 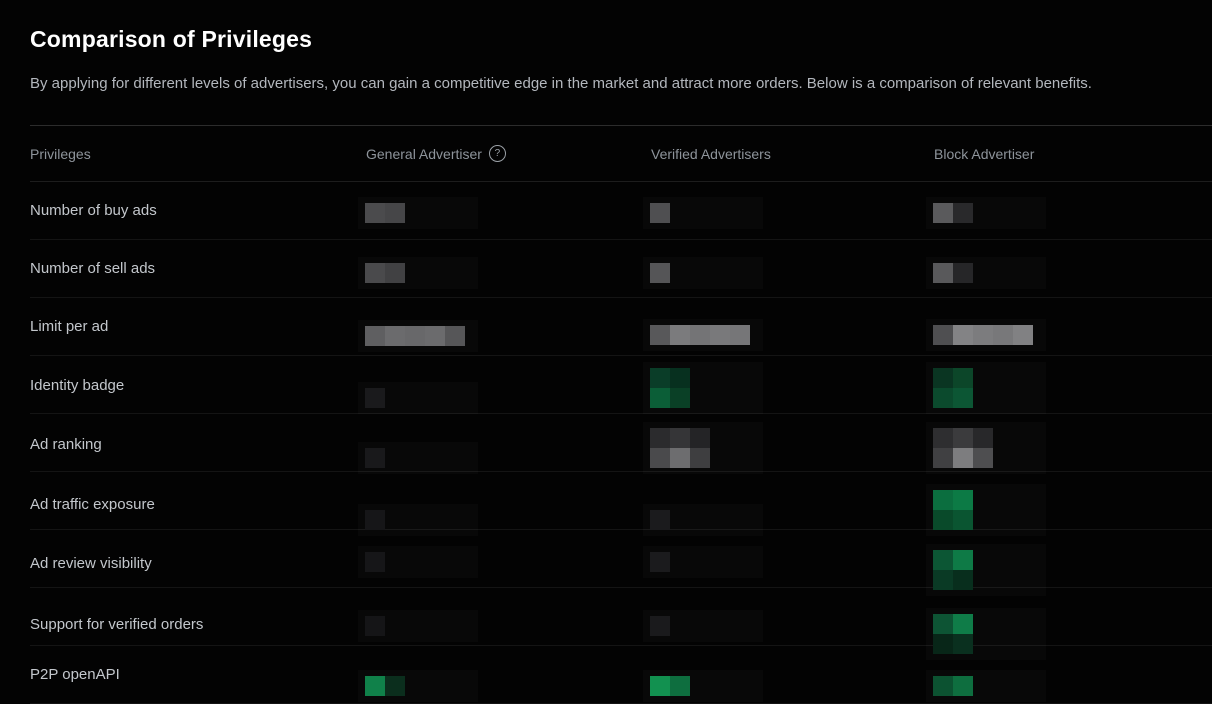 I want to click on help-icon: ?, so click(x=497, y=153).